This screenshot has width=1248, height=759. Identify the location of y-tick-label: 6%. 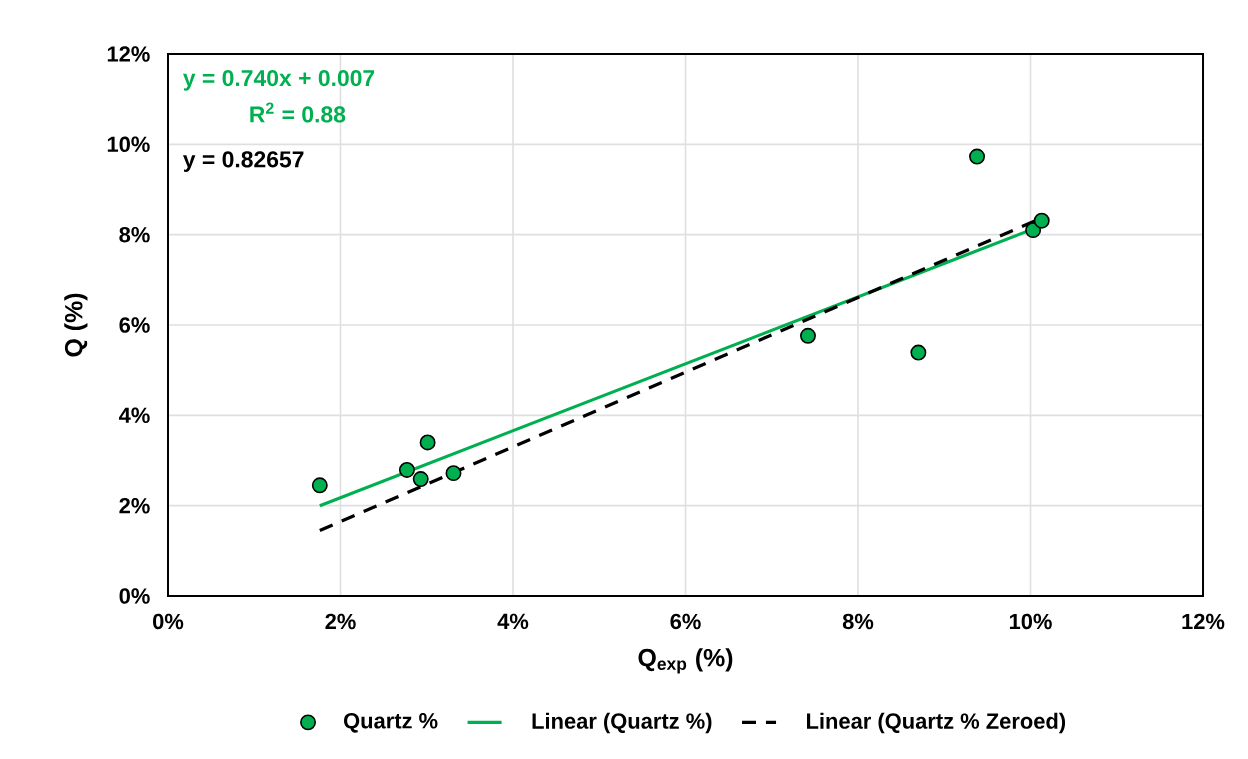
(134, 325).